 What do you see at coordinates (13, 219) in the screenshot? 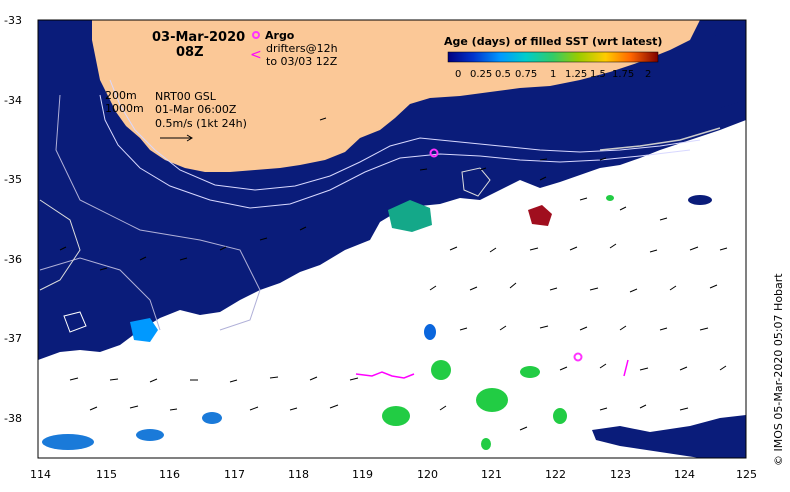
I see `latitude-axis: -33 -34 -35 -36 -37 -38` at bounding box center [13, 219].